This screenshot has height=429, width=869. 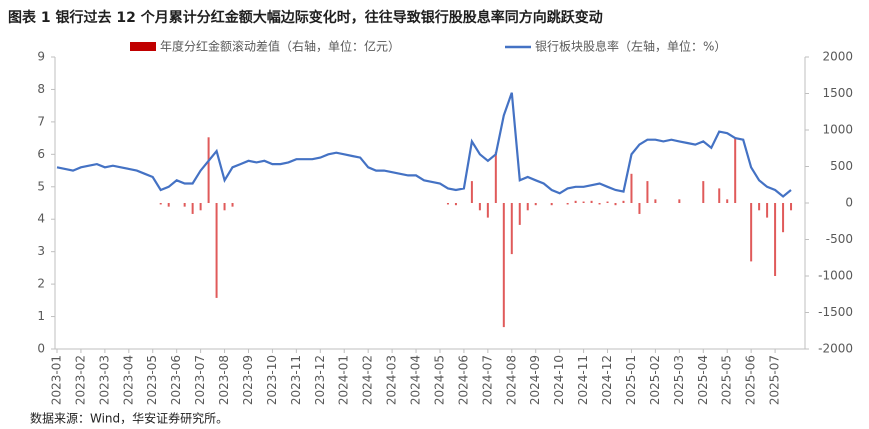 What do you see at coordinates (630, 46) in the screenshot?
I see `legend-label: 银行板块股息率（左轴，单位：%）` at bounding box center [630, 46].